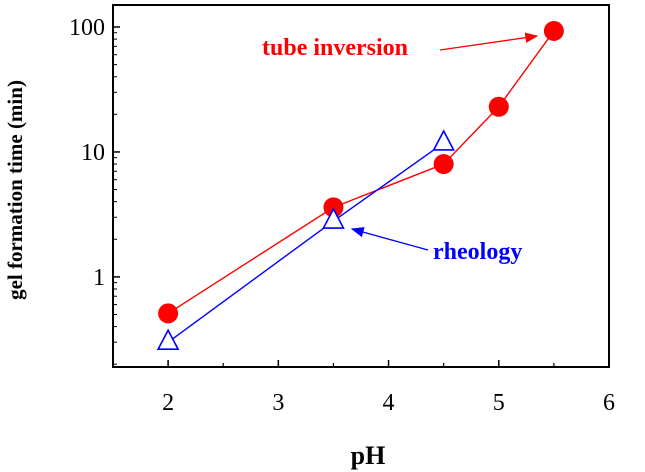 The width and height of the screenshot is (645, 472). Describe the element at coordinates (368, 455) in the screenshot. I see `x-axis-label: pH` at that location.